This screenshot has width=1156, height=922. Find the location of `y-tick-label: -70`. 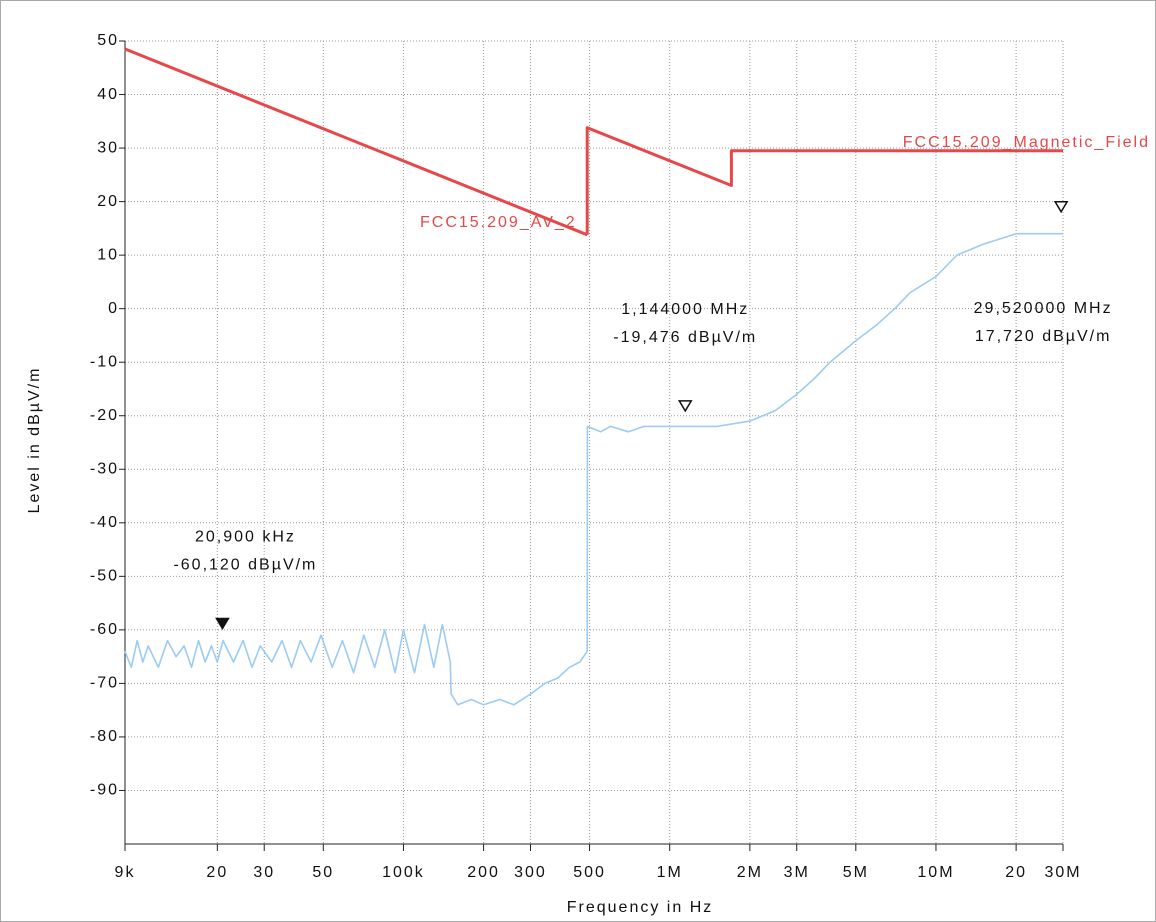

y-tick-label: -70 is located at coordinates (104, 683).